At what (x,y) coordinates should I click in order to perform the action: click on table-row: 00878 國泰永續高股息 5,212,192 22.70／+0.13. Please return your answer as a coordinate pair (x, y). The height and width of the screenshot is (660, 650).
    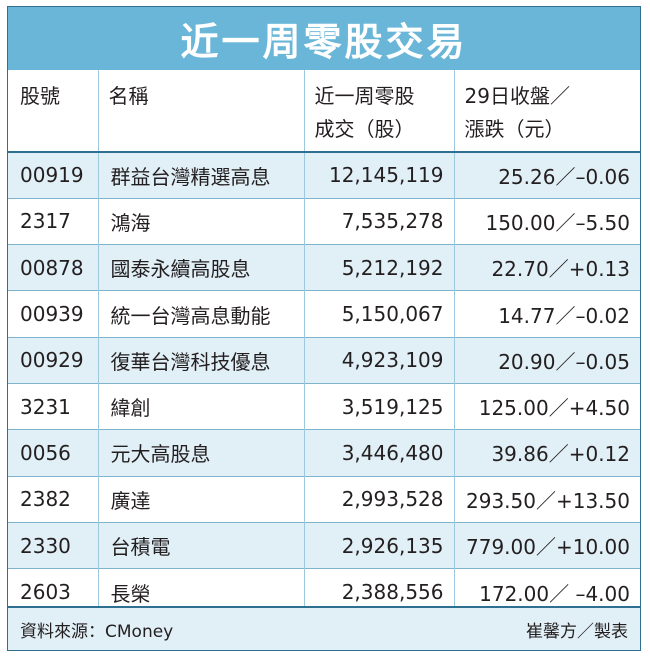
    Looking at the image, I should click on (324, 267).